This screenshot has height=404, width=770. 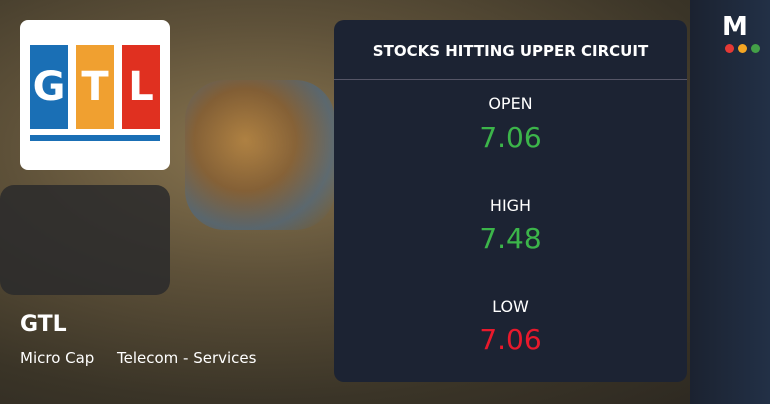 What do you see at coordinates (95, 87) in the screenshot?
I see `logo-letter: T` at bounding box center [95, 87].